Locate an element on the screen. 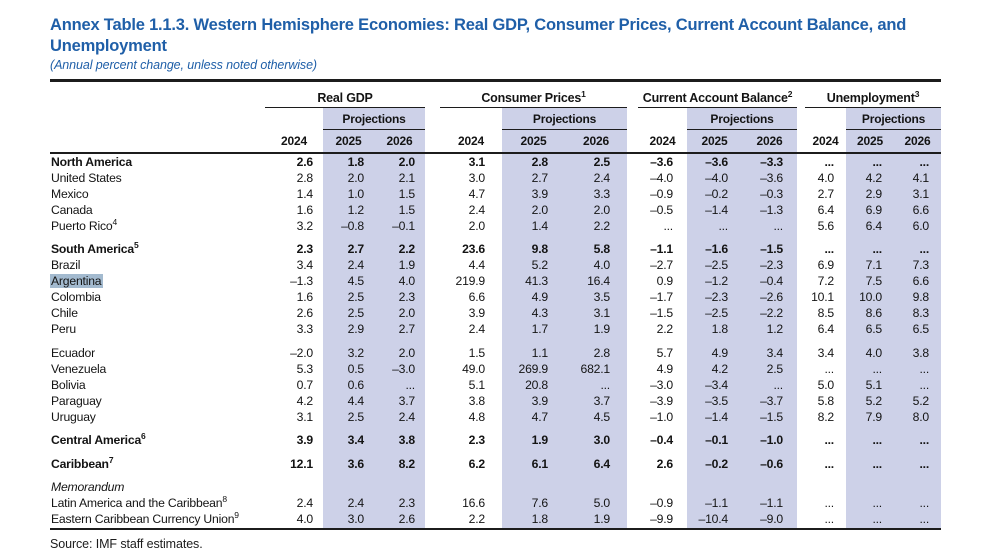  year-header: 2024 is located at coordinates (471, 142).